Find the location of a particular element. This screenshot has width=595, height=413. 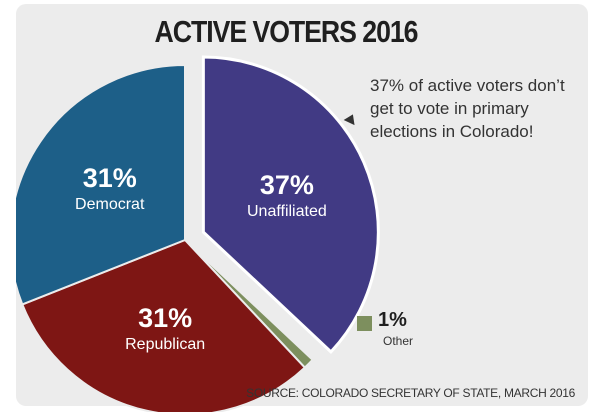

pie-value-unaffiliated: 37% is located at coordinates (287, 185).